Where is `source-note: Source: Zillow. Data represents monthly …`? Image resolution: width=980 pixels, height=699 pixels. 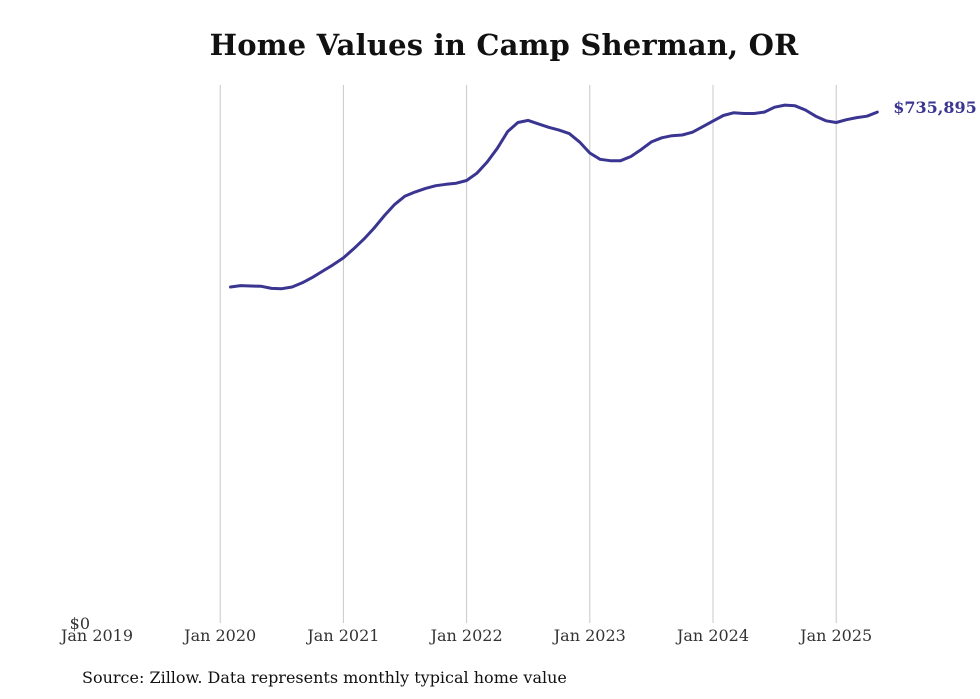
source-note: Source: Zillow. Data represents monthly … is located at coordinates (324, 677).